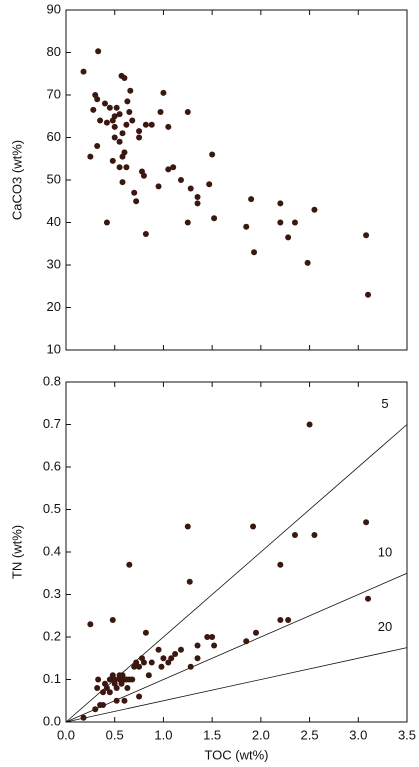 Image resolution: width=419 pixels, height=767 pixels. I want to click on ratio-label: 10, so click(385, 552).